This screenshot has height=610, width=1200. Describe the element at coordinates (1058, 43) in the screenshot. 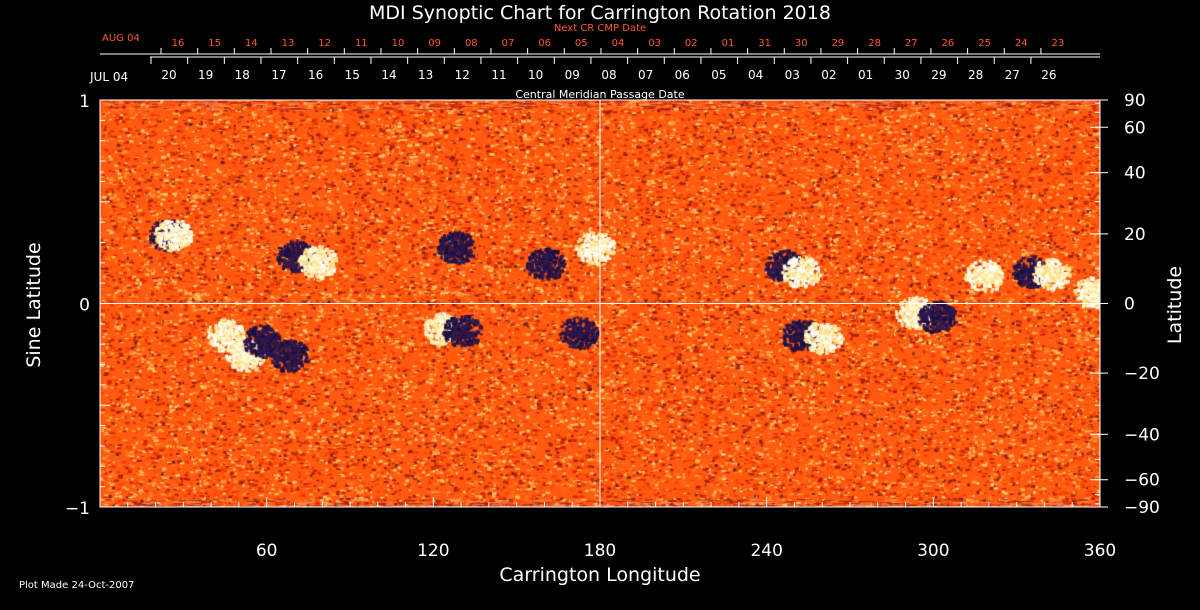

I see `next-cr-date-label: 23` at that location.